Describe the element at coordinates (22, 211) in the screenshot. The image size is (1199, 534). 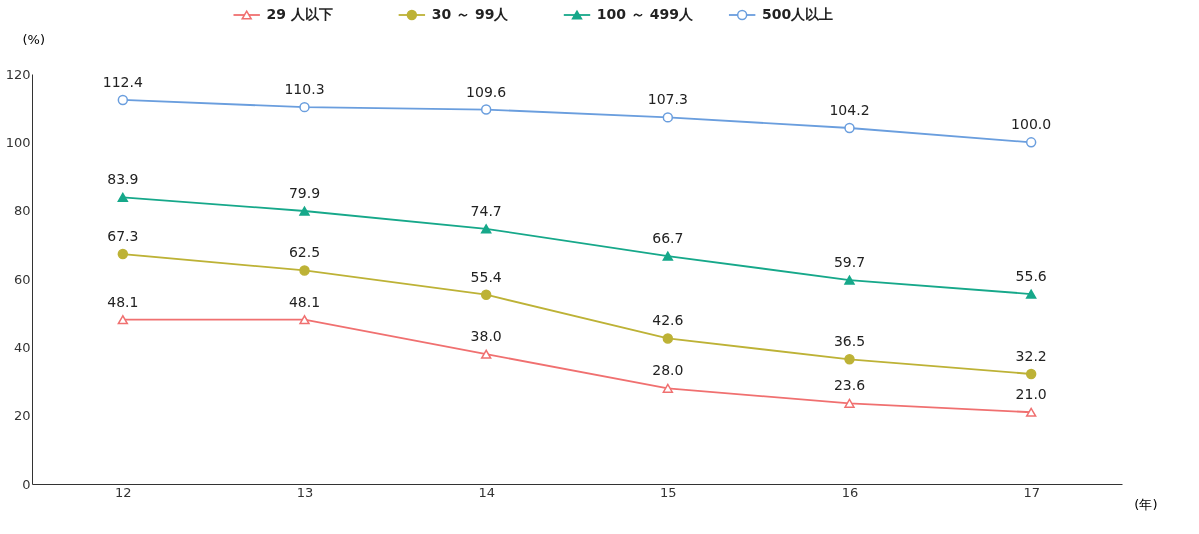
I see `y-tick-label: 80` at that location.